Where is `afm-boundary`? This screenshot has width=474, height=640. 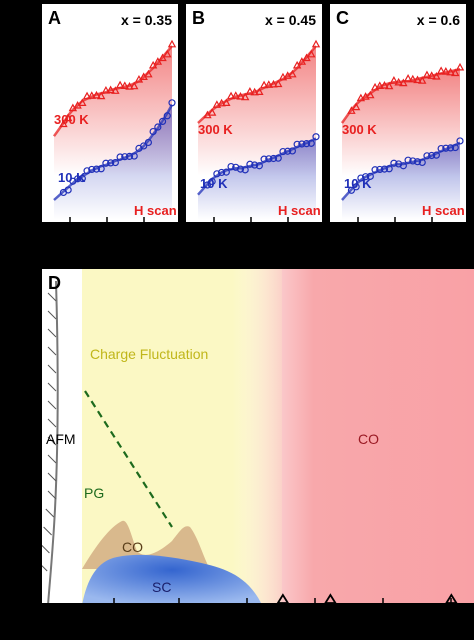
afm-boundary is located at coordinates (53, 442).